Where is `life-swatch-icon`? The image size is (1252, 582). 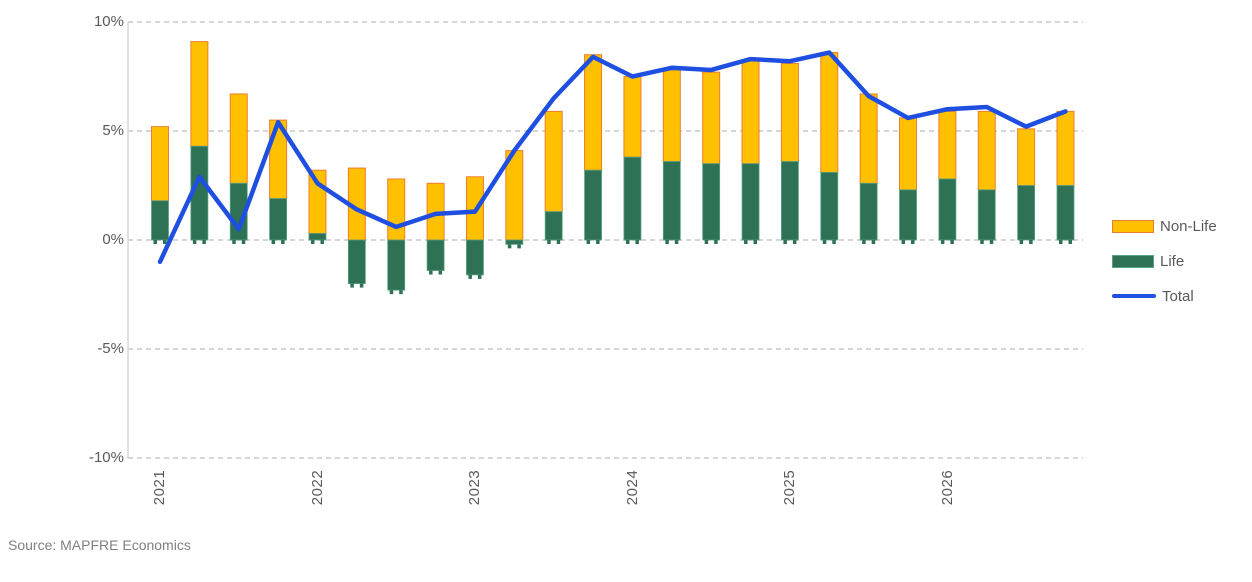
life-swatch-icon is located at coordinates (1133, 261).